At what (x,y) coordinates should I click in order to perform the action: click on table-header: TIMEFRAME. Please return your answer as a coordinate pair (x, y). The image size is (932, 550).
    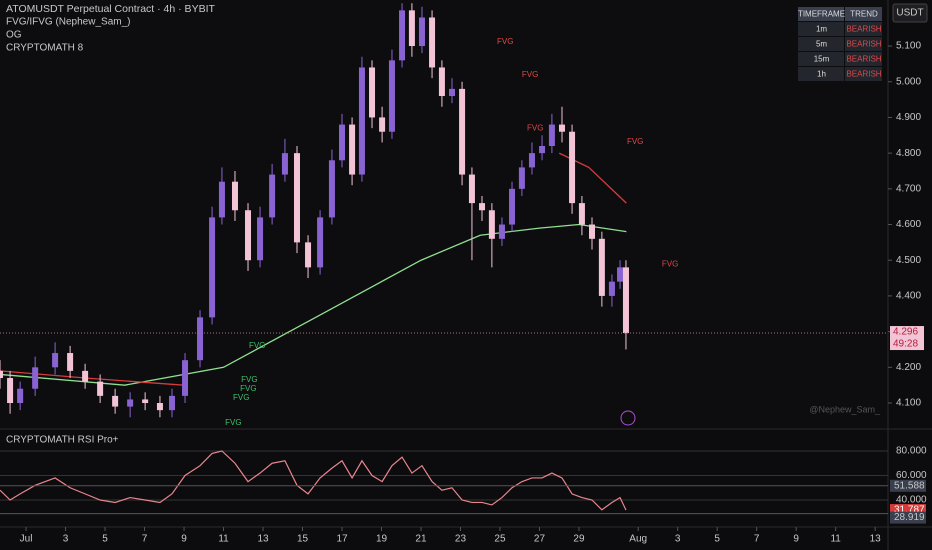
    Looking at the image, I should click on (821, 14).